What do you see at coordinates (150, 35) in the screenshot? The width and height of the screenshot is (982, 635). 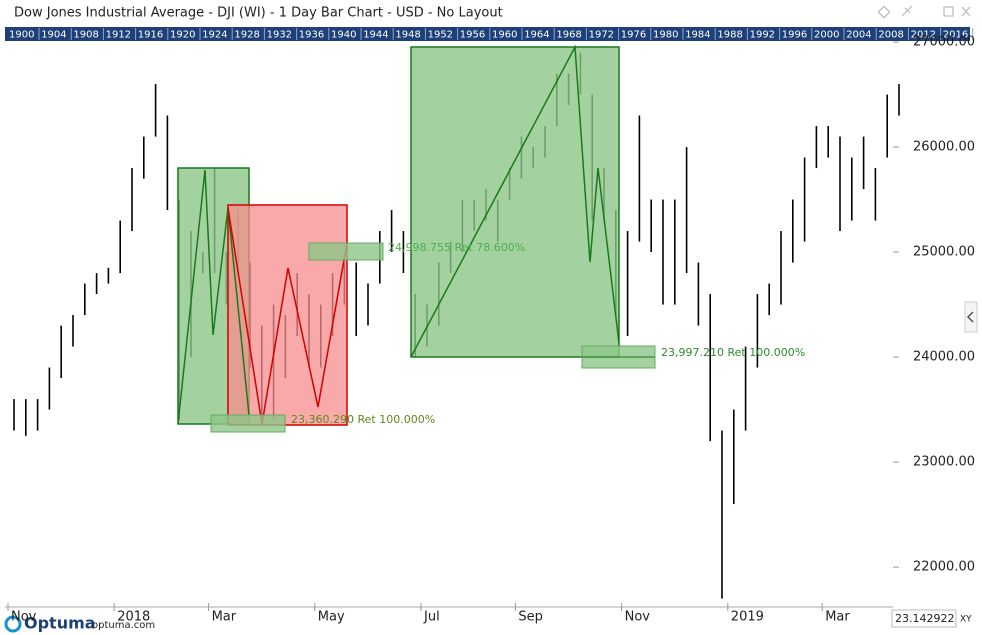 I see `ruler-year: 1916` at bounding box center [150, 35].